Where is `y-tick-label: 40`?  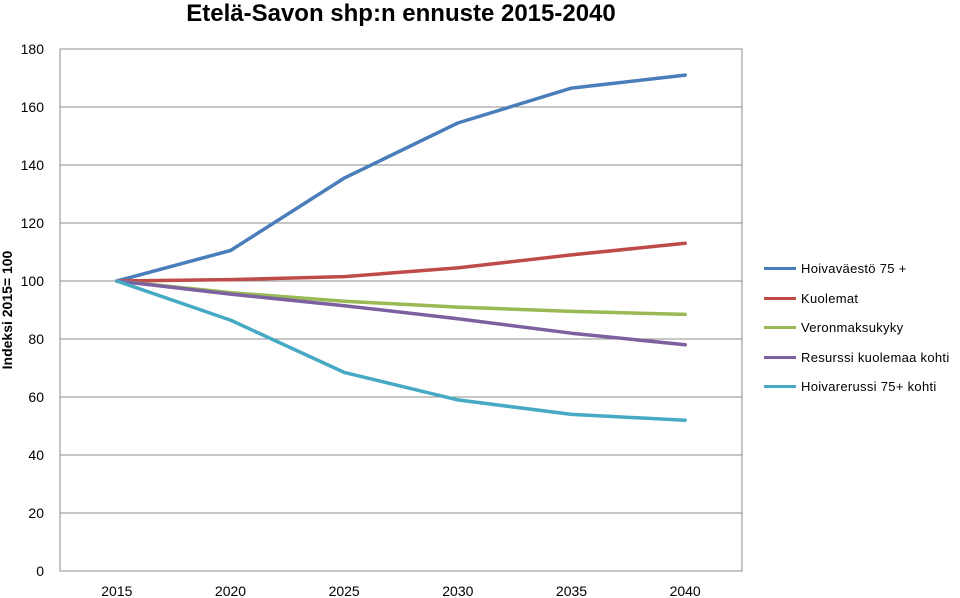
y-tick-label: 40 is located at coordinates (36, 455).